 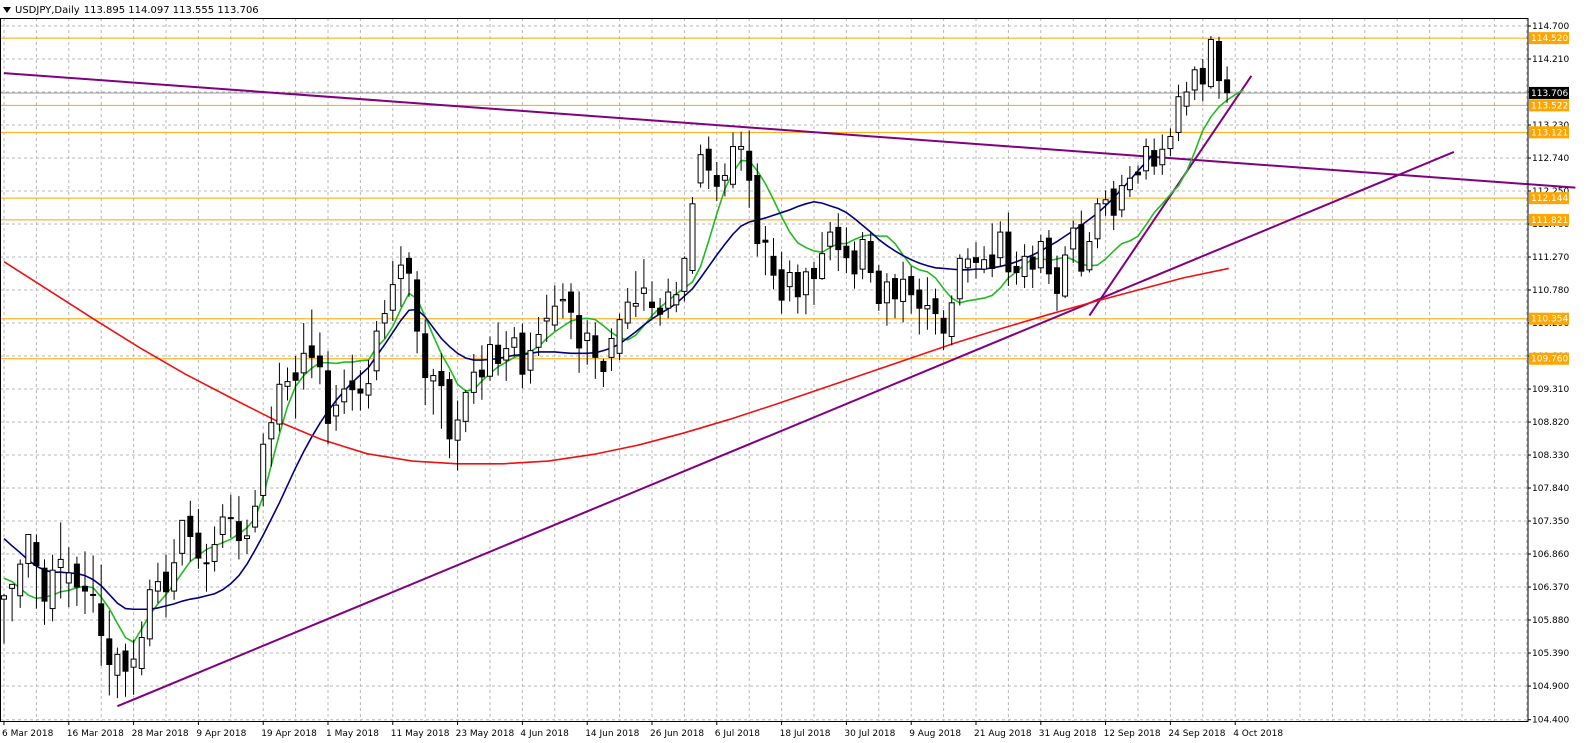 What do you see at coordinates (1550, 258) in the screenshot?
I see `y-tick-label: 111.270` at bounding box center [1550, 258].